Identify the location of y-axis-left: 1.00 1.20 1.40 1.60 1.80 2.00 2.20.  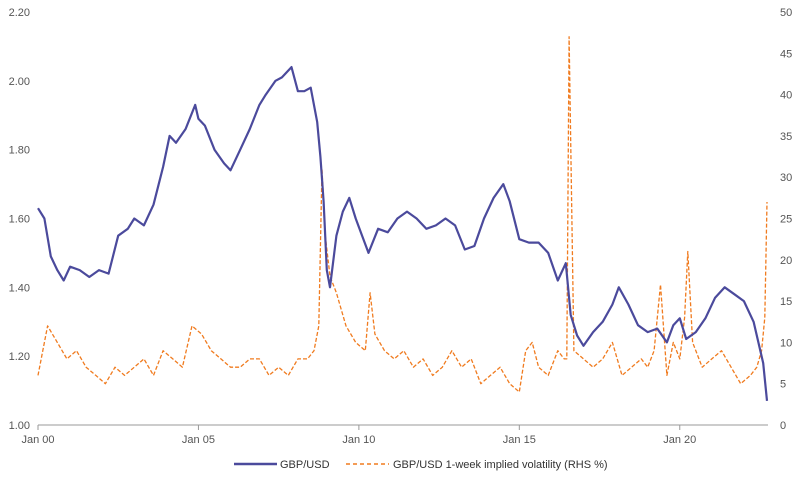
(19, 219).